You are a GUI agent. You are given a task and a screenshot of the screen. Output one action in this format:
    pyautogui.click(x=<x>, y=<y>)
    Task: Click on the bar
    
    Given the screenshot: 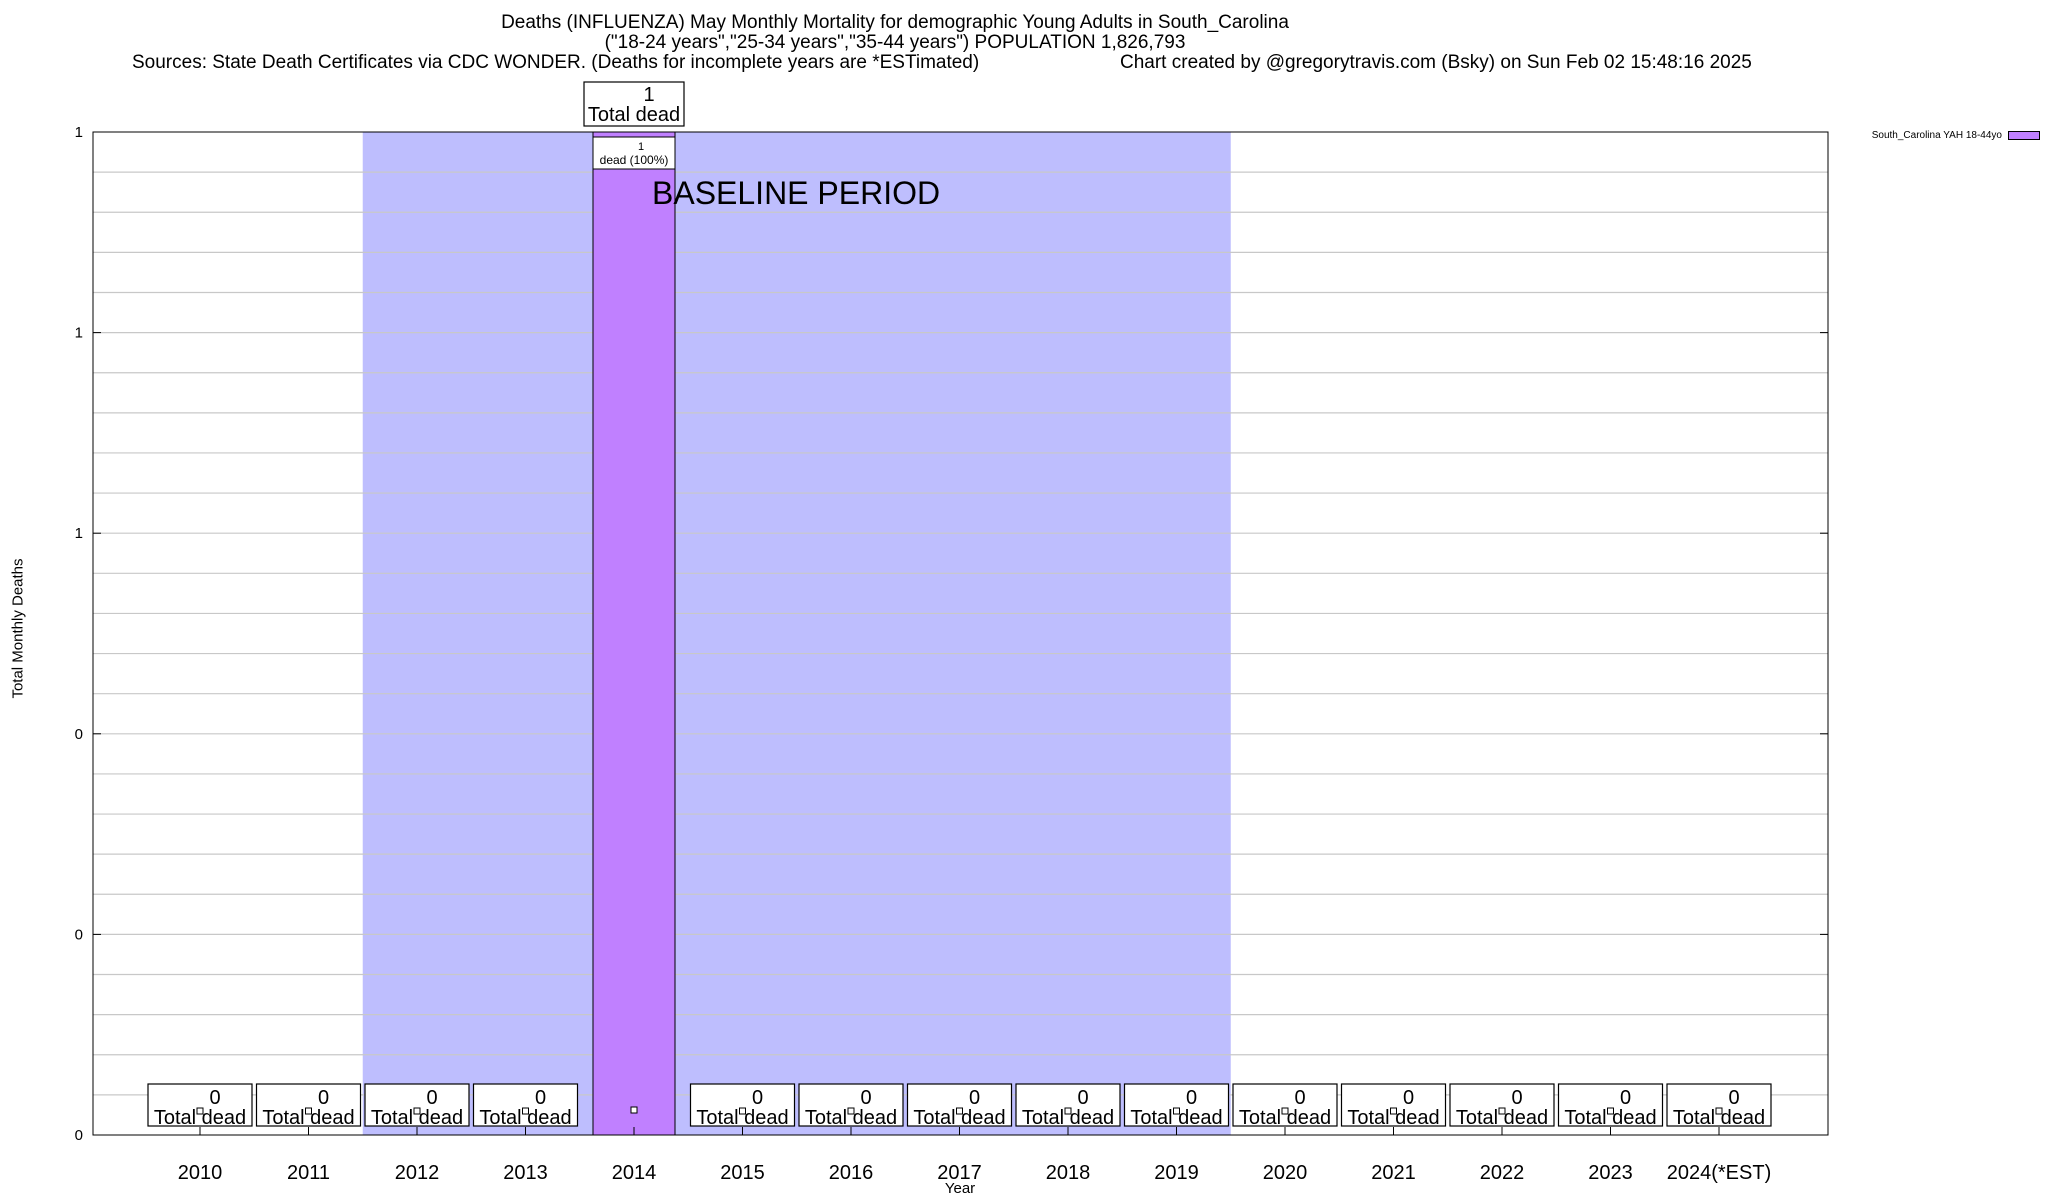 What is the action you would take?
    pyautogui.click(x=634, y=633)
    